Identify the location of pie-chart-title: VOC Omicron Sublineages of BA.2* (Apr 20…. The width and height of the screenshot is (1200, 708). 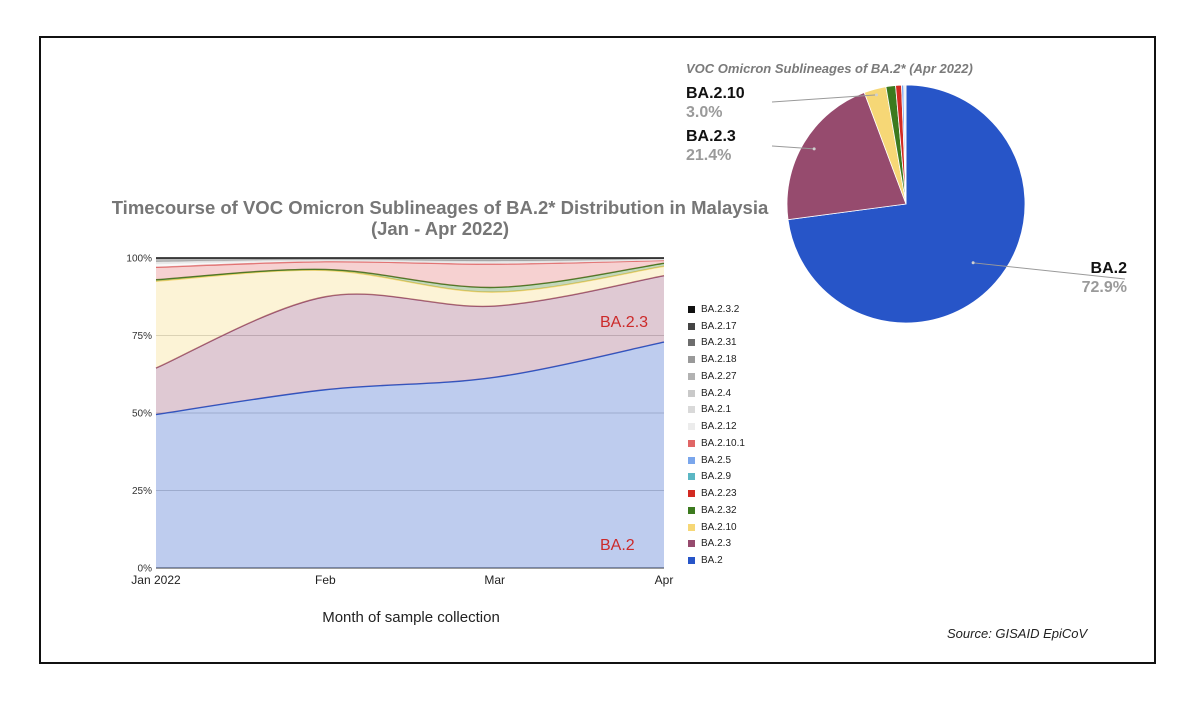
(829, 68).